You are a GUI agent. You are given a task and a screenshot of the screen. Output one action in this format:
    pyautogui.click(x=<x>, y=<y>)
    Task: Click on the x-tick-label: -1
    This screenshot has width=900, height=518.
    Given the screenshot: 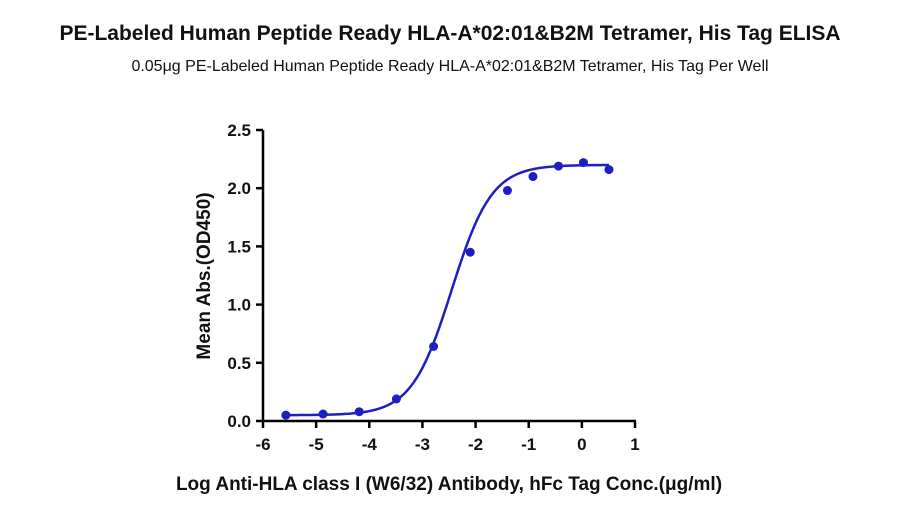 What is the action you would take?
    pyautogui.click(x=528, y=444)
    